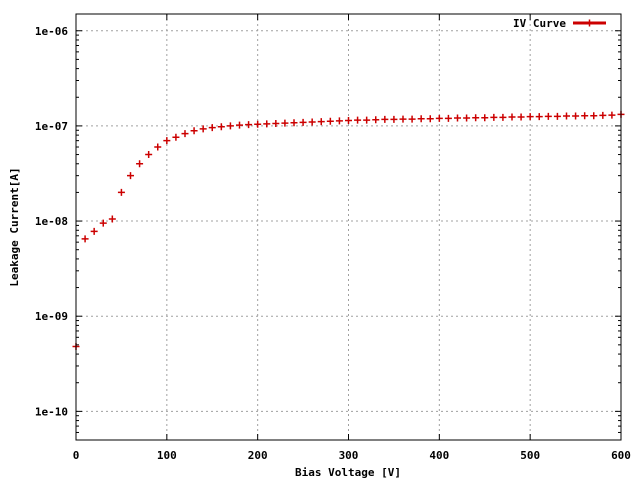 The width and height of the screenshot is (640, 480). I want to click on x-tick-label: 300, so click(349, 455).